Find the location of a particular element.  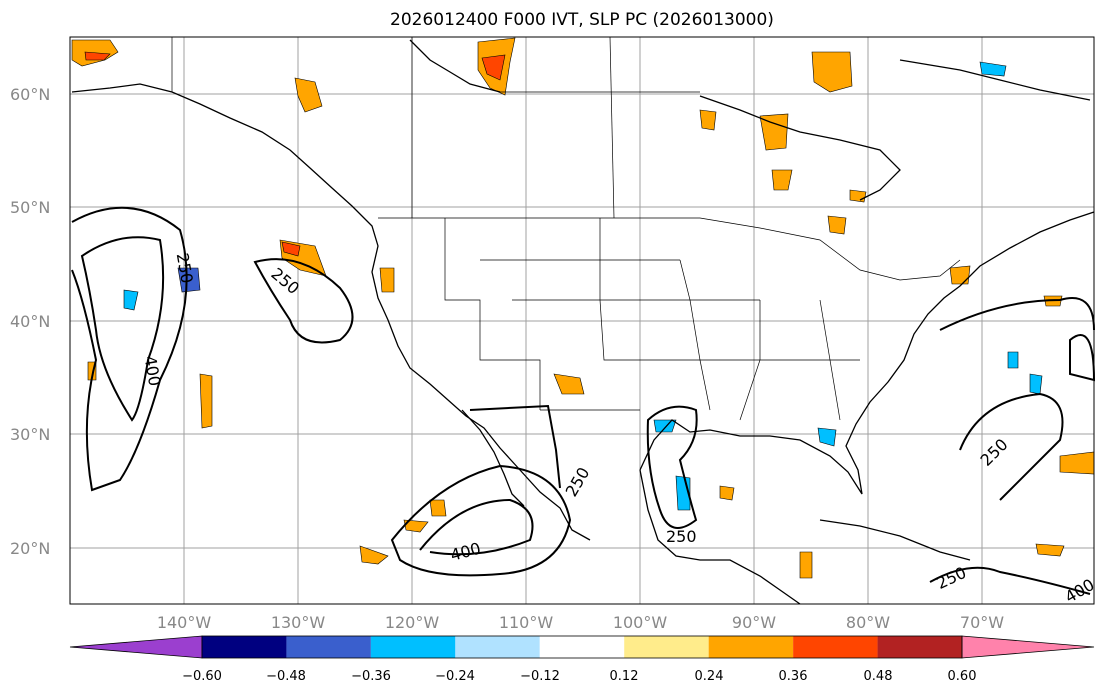

colorbar-tick-label: 0.36 is located at coordinates (793, 676).